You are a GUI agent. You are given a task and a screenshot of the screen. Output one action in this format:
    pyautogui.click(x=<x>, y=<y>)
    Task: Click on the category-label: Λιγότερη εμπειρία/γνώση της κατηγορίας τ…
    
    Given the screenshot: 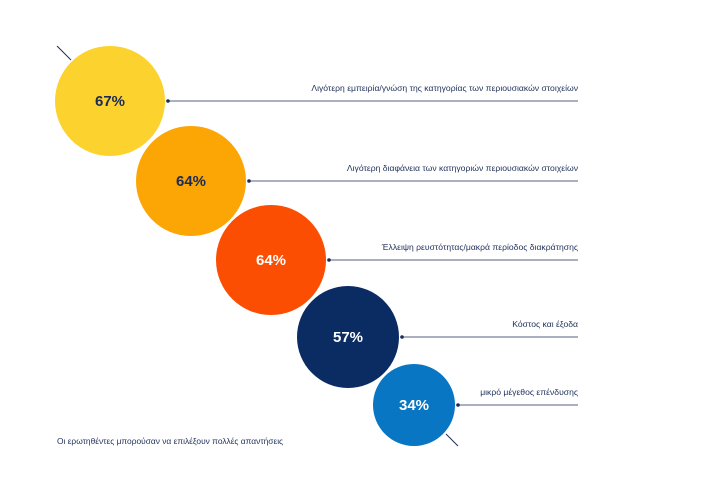 What is the action you would take?
    pyautogui.click(x=444, y=88)
    